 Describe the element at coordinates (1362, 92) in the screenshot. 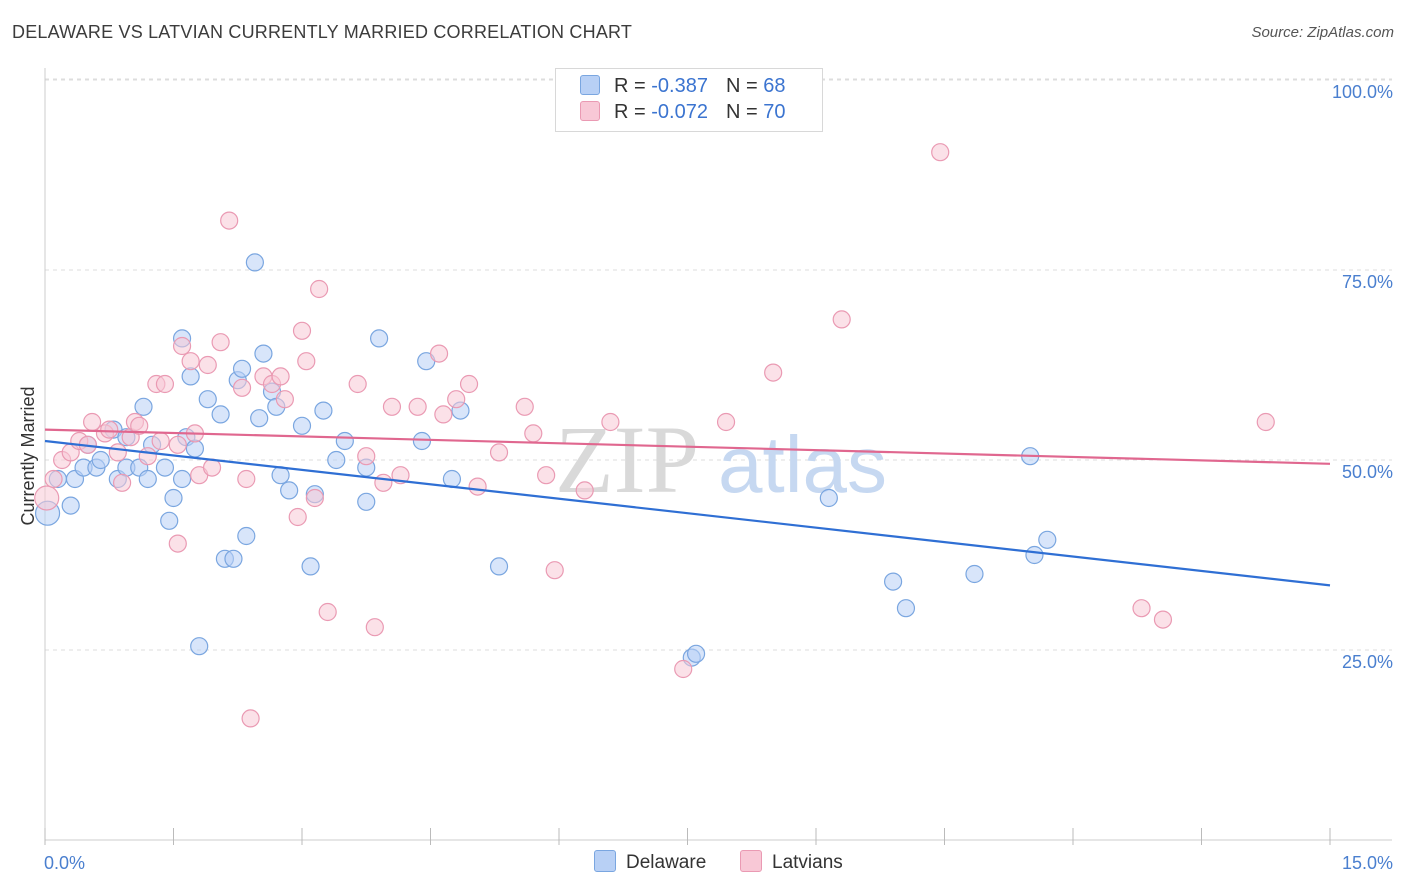

I see `y-tick-label: 100.0%` at that location.